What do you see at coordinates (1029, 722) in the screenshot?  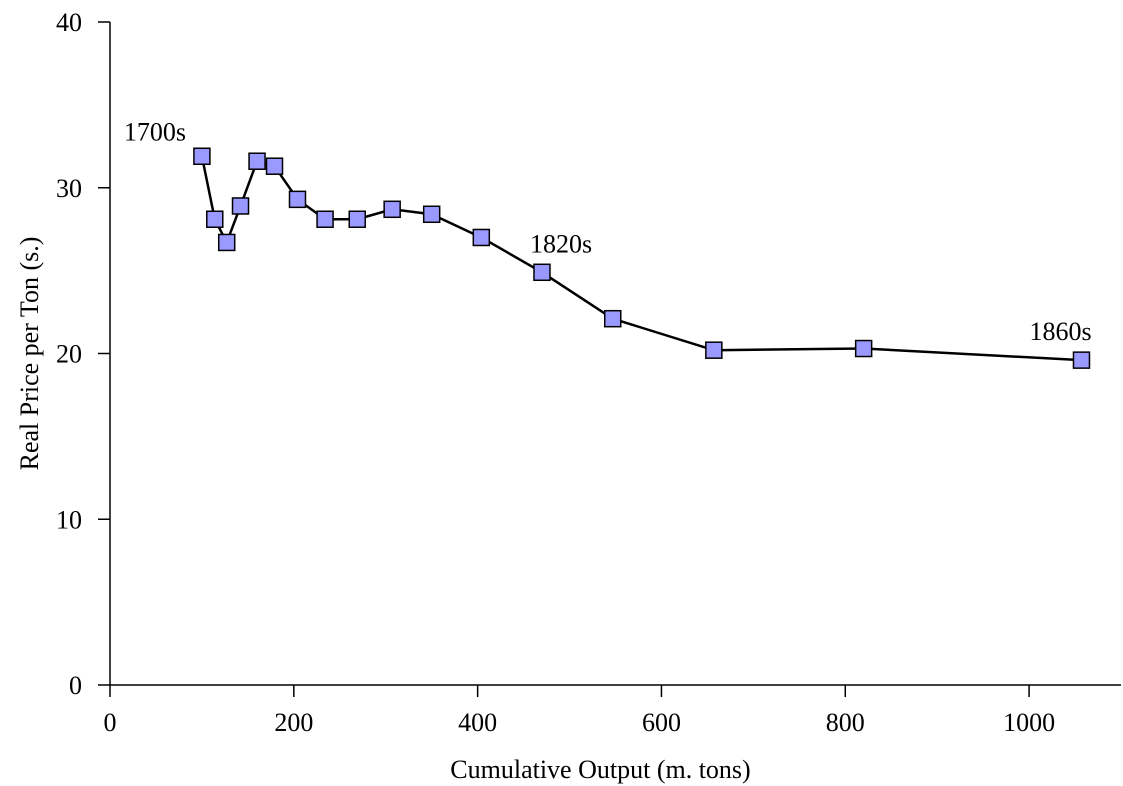 I see `x-tick-label: 1000` at bounding box center [1029, 722].